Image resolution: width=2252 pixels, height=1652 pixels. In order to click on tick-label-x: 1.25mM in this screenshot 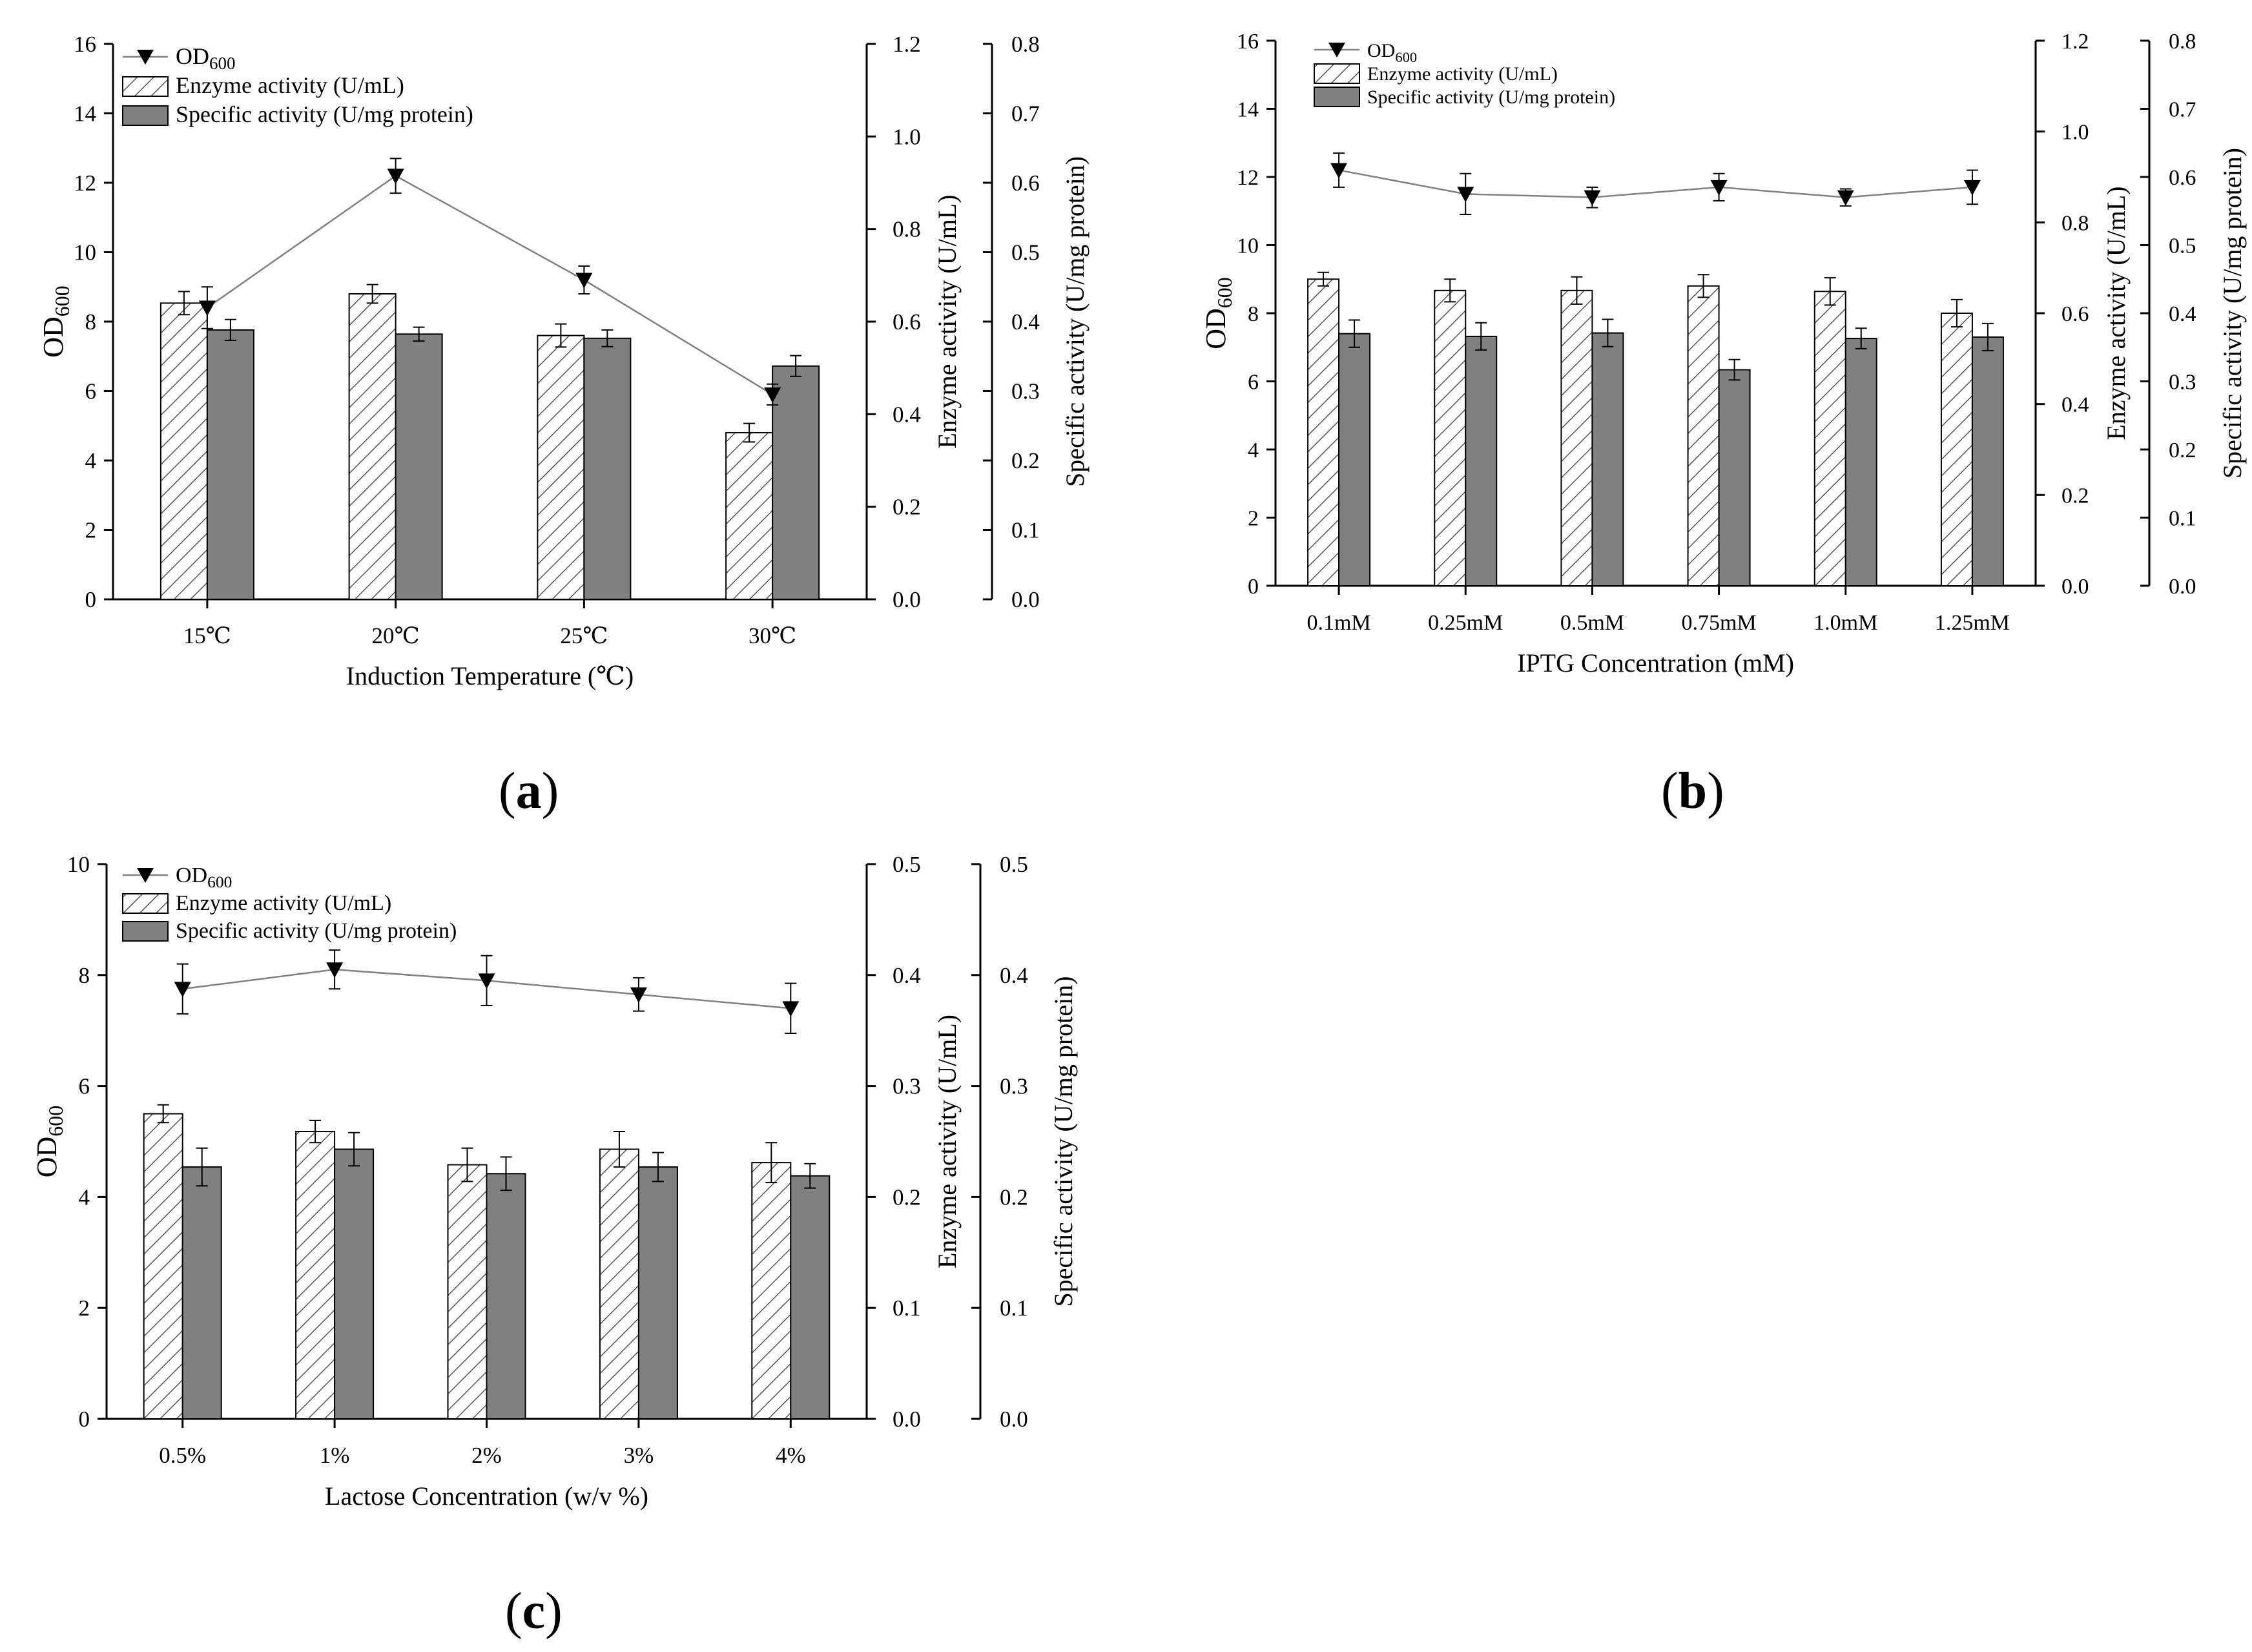, I will do `click(1973, 623)`.